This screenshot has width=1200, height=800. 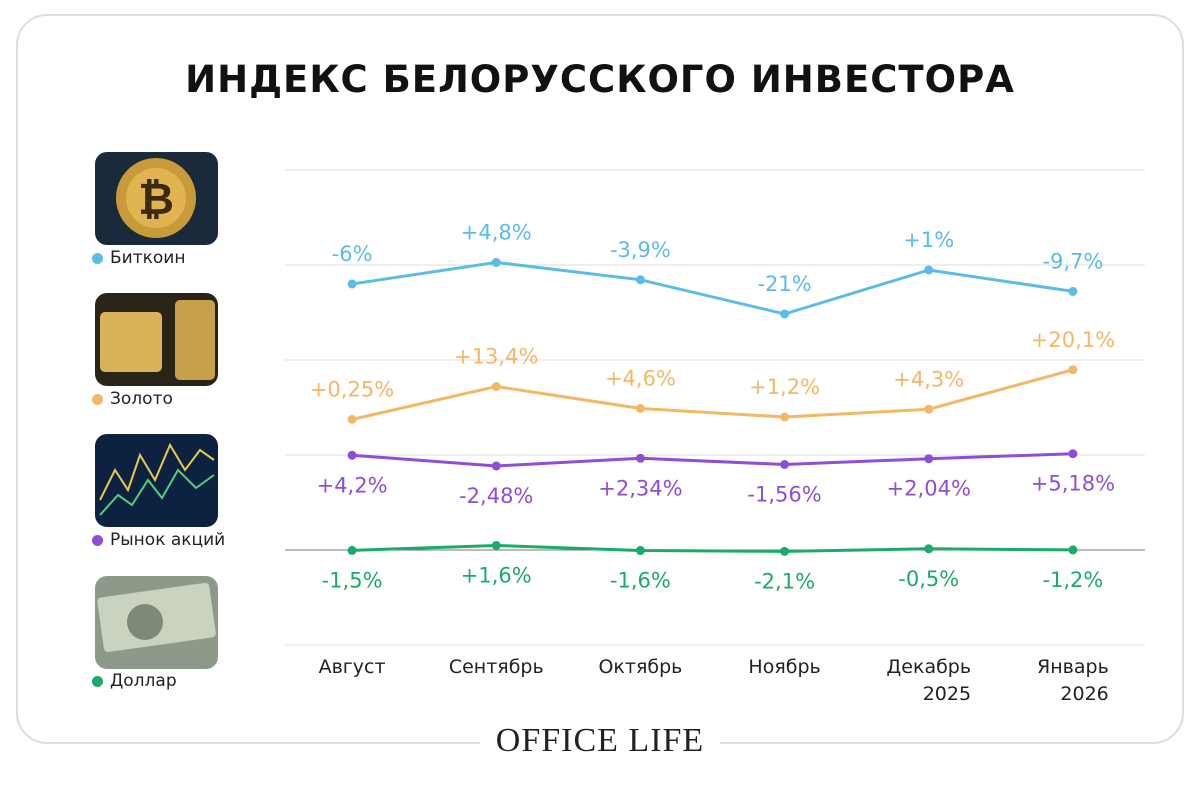 I want to click on legend-label: Доллар, so click(x=143, y=681).